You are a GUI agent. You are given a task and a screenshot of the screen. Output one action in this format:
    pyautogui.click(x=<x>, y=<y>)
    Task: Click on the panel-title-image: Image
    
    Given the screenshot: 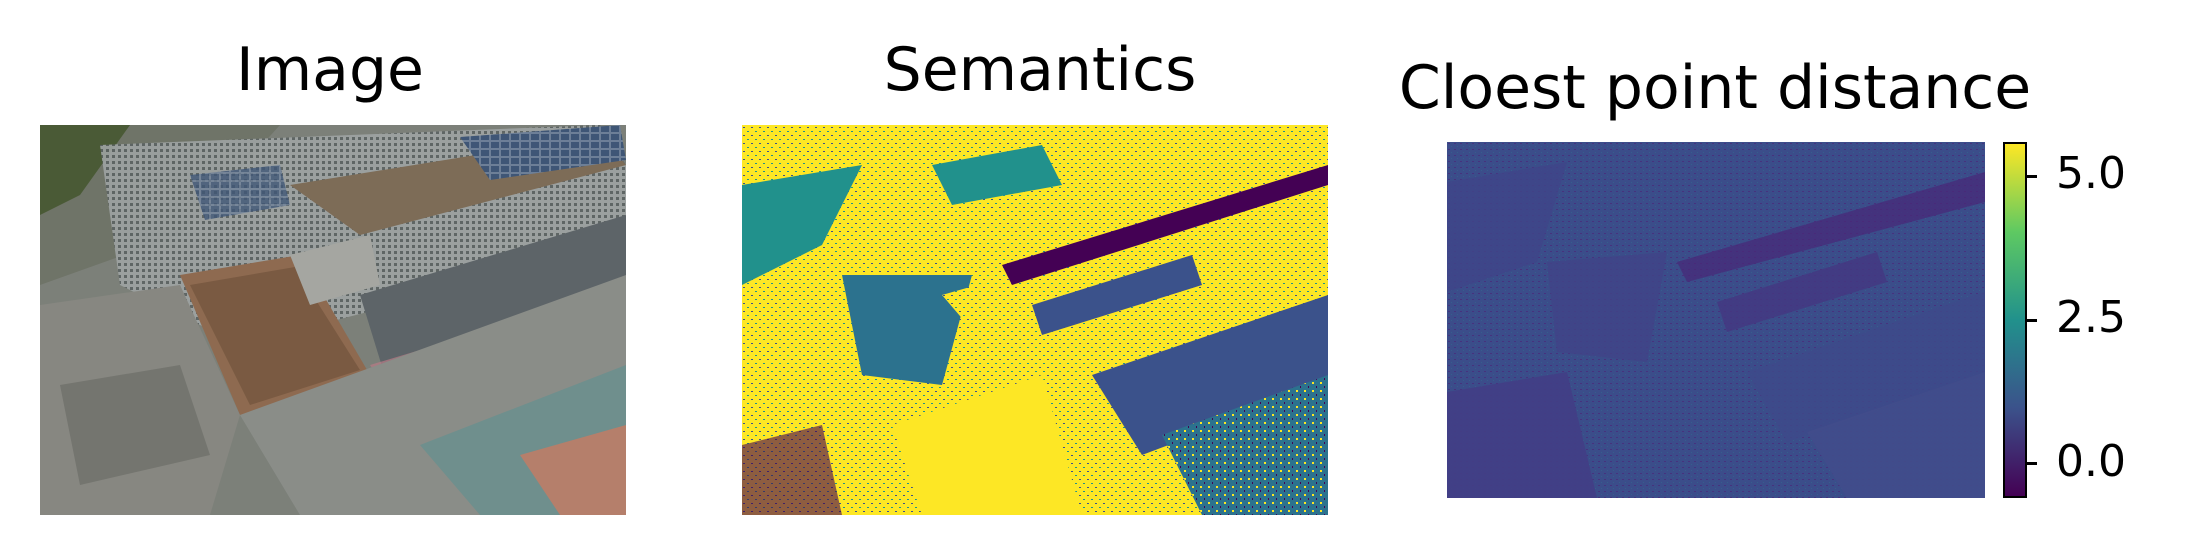 What is the action you would take?
    pyautogui.click(x=330, y=70)
    